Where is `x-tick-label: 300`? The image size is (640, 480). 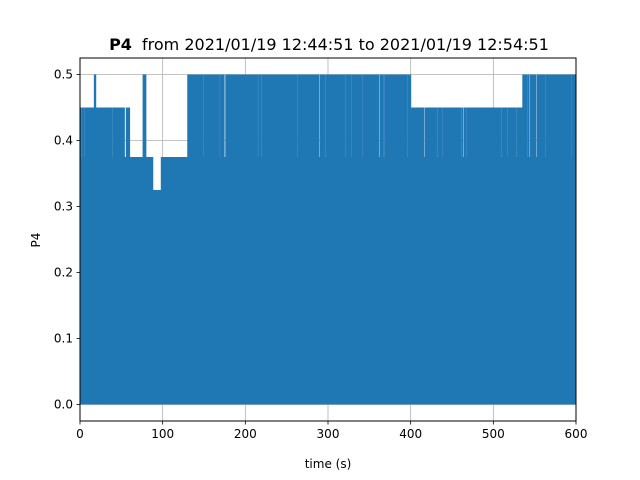
x-tick-label: 300 is located at coordinates (328, 434).